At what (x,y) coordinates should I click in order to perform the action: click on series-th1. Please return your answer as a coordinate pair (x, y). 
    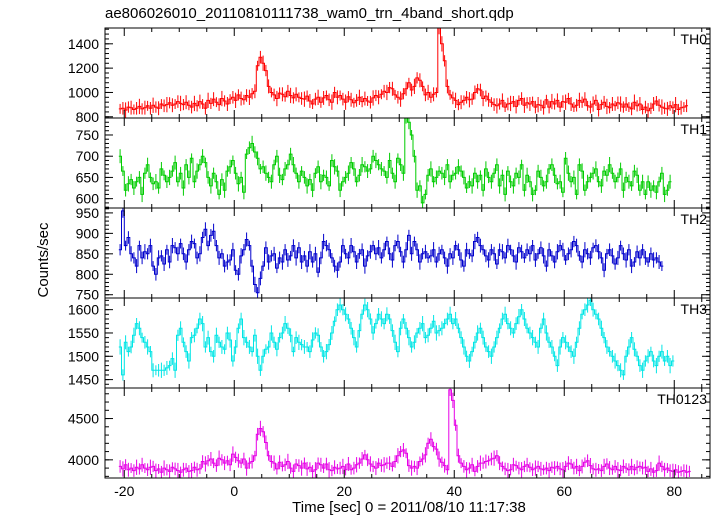
    Looking at the image, I should click on (395, 163).